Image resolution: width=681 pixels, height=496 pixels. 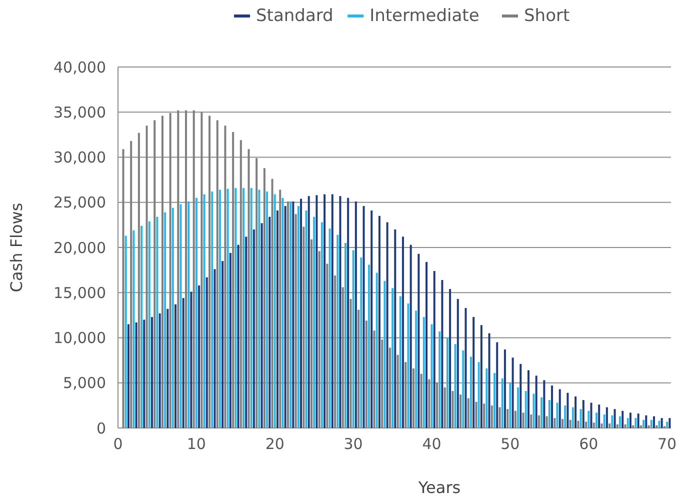 I want to click on y-tick-label: 25,000, so click(x=80, y=203).